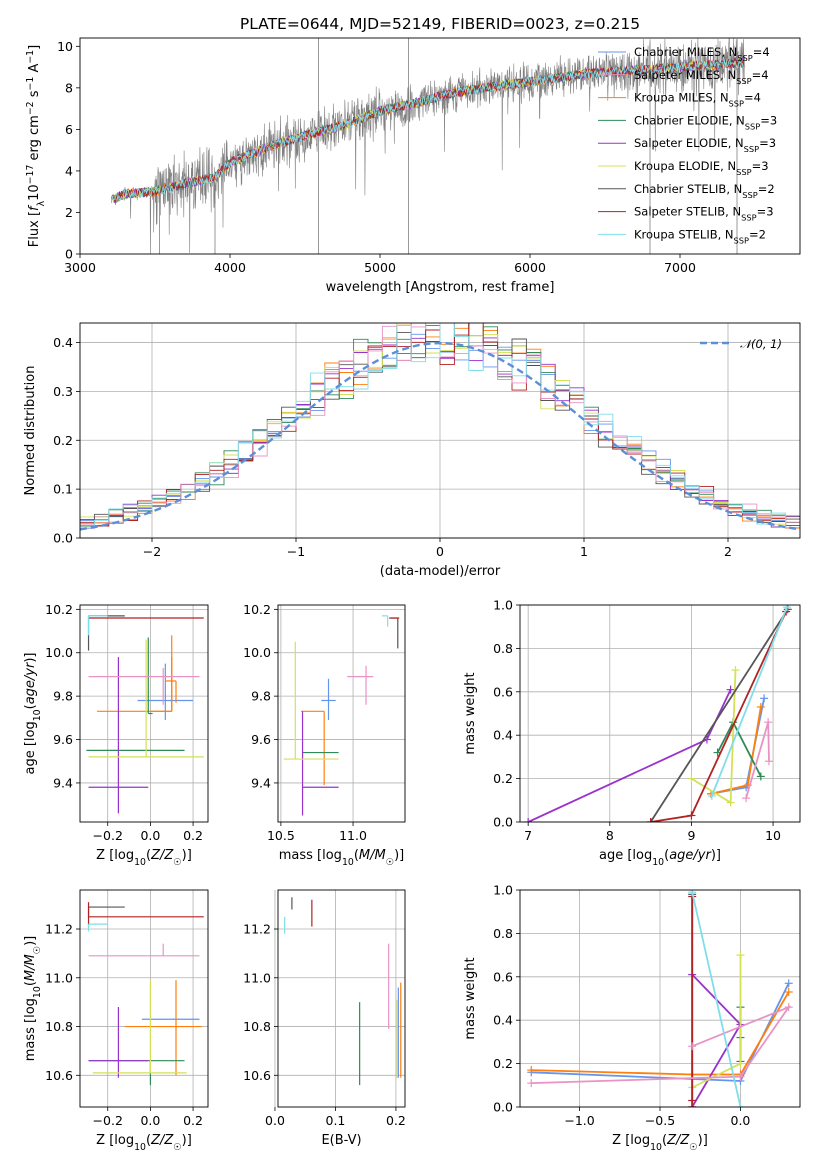  What do you see at coordinates (728, 551) in the screenshot?
I see `x-tick-label: 2` at bounding box center [728, 551].